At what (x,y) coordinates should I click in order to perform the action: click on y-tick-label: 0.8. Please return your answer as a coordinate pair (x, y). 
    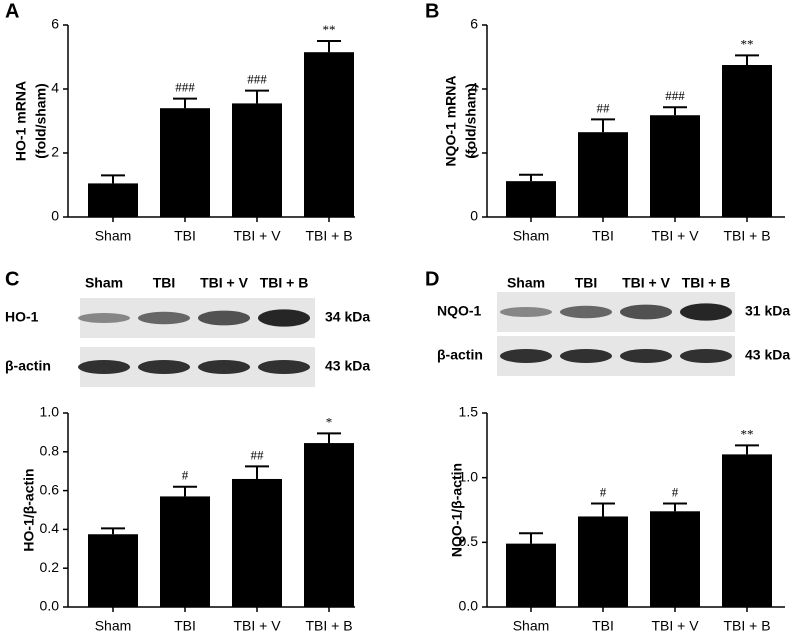
    Looking at the image, I should click on (50, 451).